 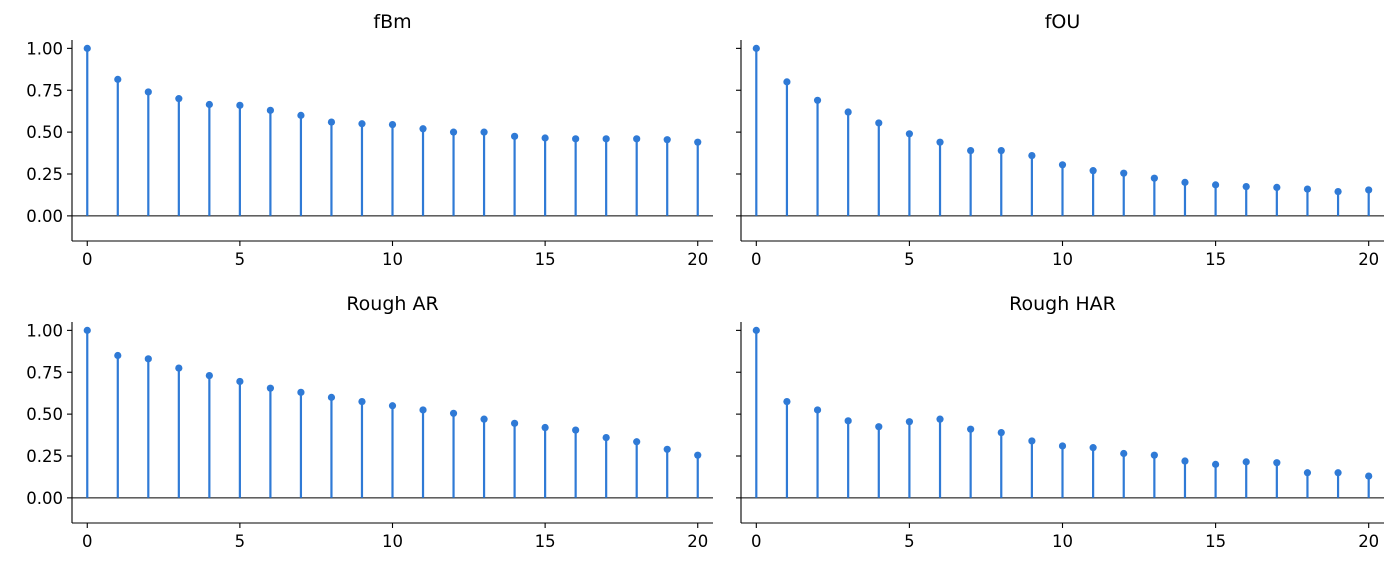 What do you see at coordinates (1062, 304) in the screenshot?
I see `subplot-title: Rough HAR` at bounding box center [1062, 304].